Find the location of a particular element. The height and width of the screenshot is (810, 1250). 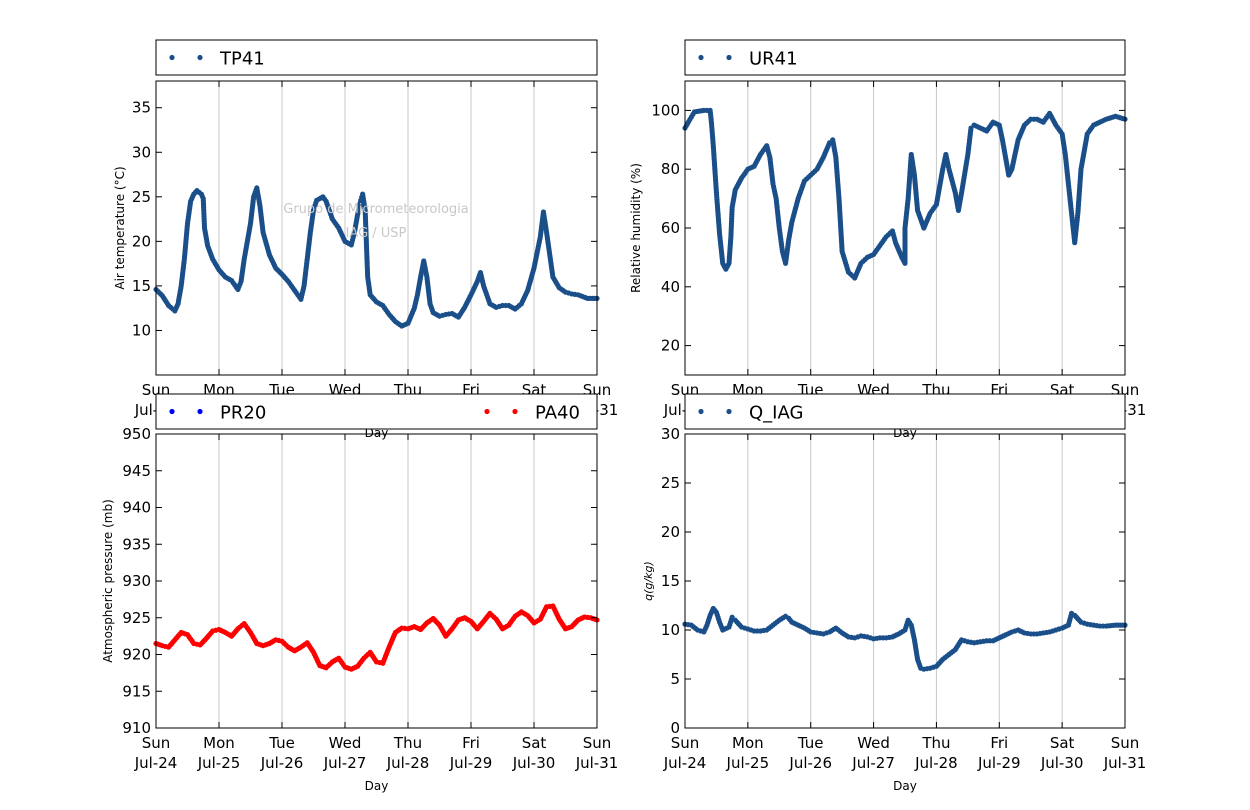

y-tick-label: 940 is located at coordinates (136, 508).